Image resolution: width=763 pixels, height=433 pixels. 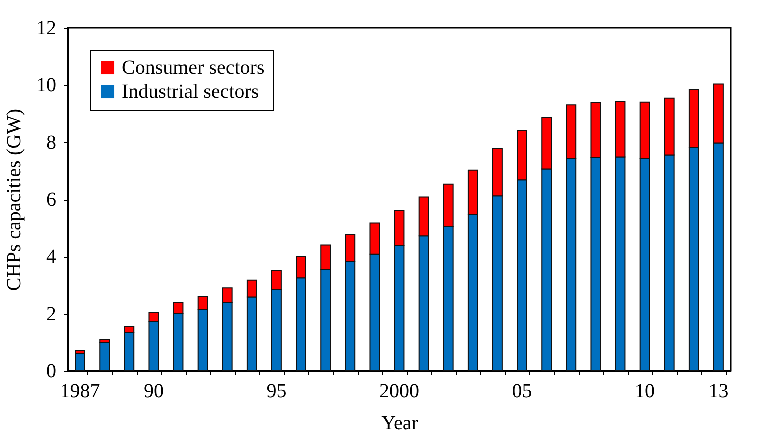 What do you see at coordinates (522, 391) in the screenshot?
I see `x-tick-label: 05` at bounding box center [522, 391].